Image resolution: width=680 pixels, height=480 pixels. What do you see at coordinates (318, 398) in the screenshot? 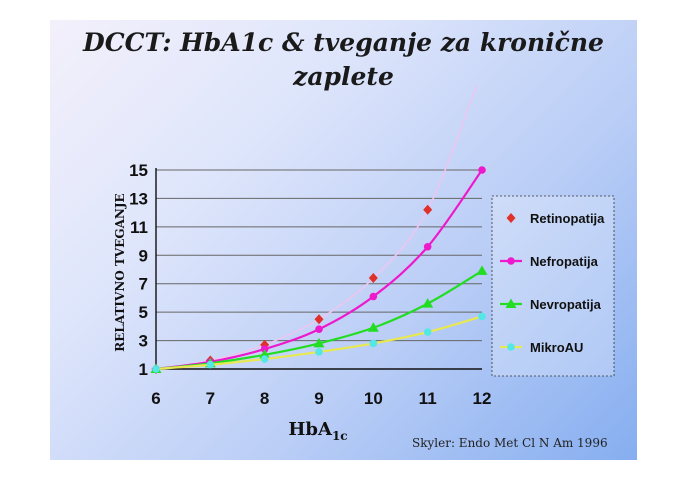
I see `x-tick-label: 9` at bounding box center [318, 398].